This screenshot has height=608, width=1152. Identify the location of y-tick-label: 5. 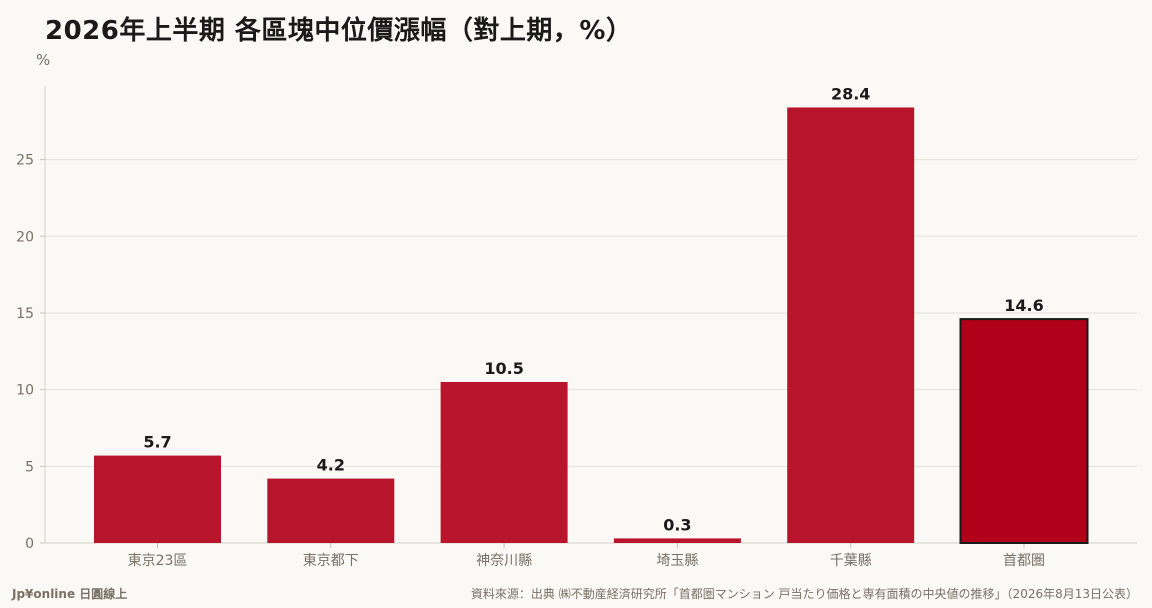
(29, 467).